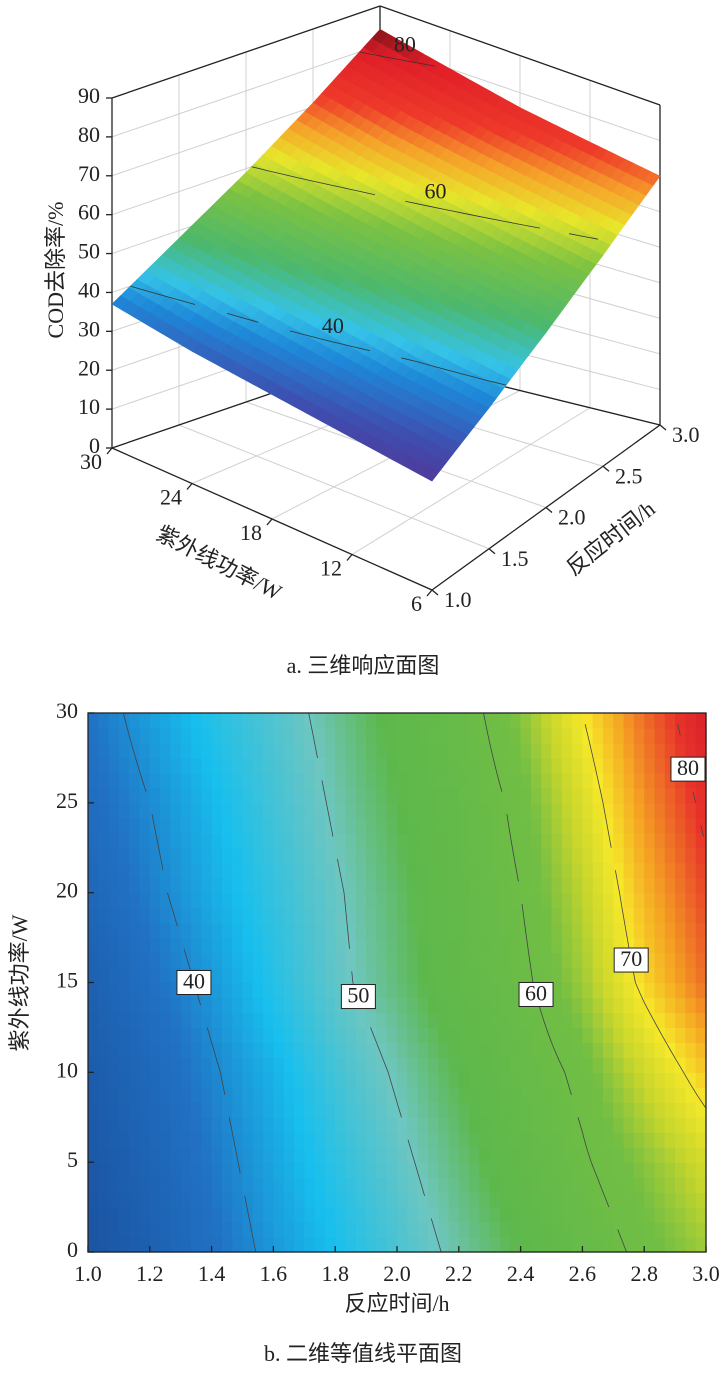 This screenshot has height=1383, width=726. Describe the element at coordinates (89, 212) in the screenshot. I see `z-tick-label: 60` at that location.